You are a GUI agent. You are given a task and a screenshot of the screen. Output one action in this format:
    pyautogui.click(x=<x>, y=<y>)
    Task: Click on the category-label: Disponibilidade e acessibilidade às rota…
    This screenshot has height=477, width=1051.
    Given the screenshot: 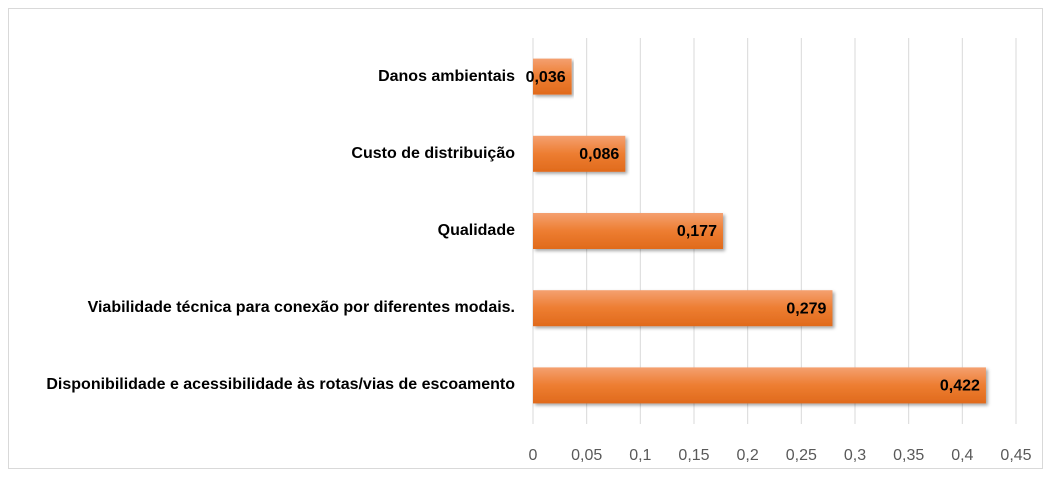 What is the action you would take?
    pyautogui.click(x=280, y=385)
    